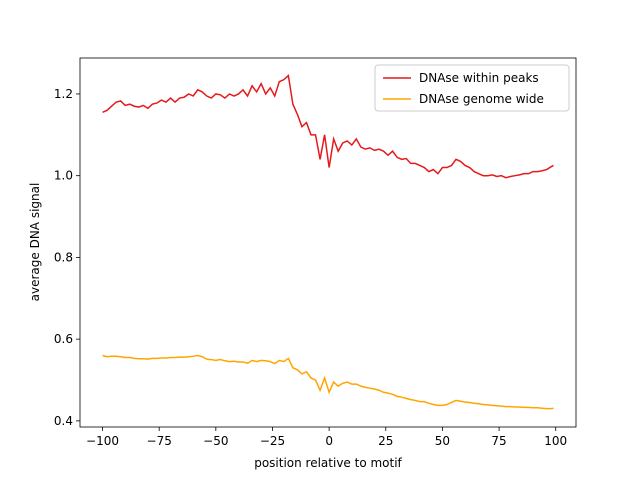 The height and width of the screenshot is (480, 640). What do you see at coordinates (329, 441) in the screenshot?
I see `x-tick-label: 0` at bounding box center [329, 441].